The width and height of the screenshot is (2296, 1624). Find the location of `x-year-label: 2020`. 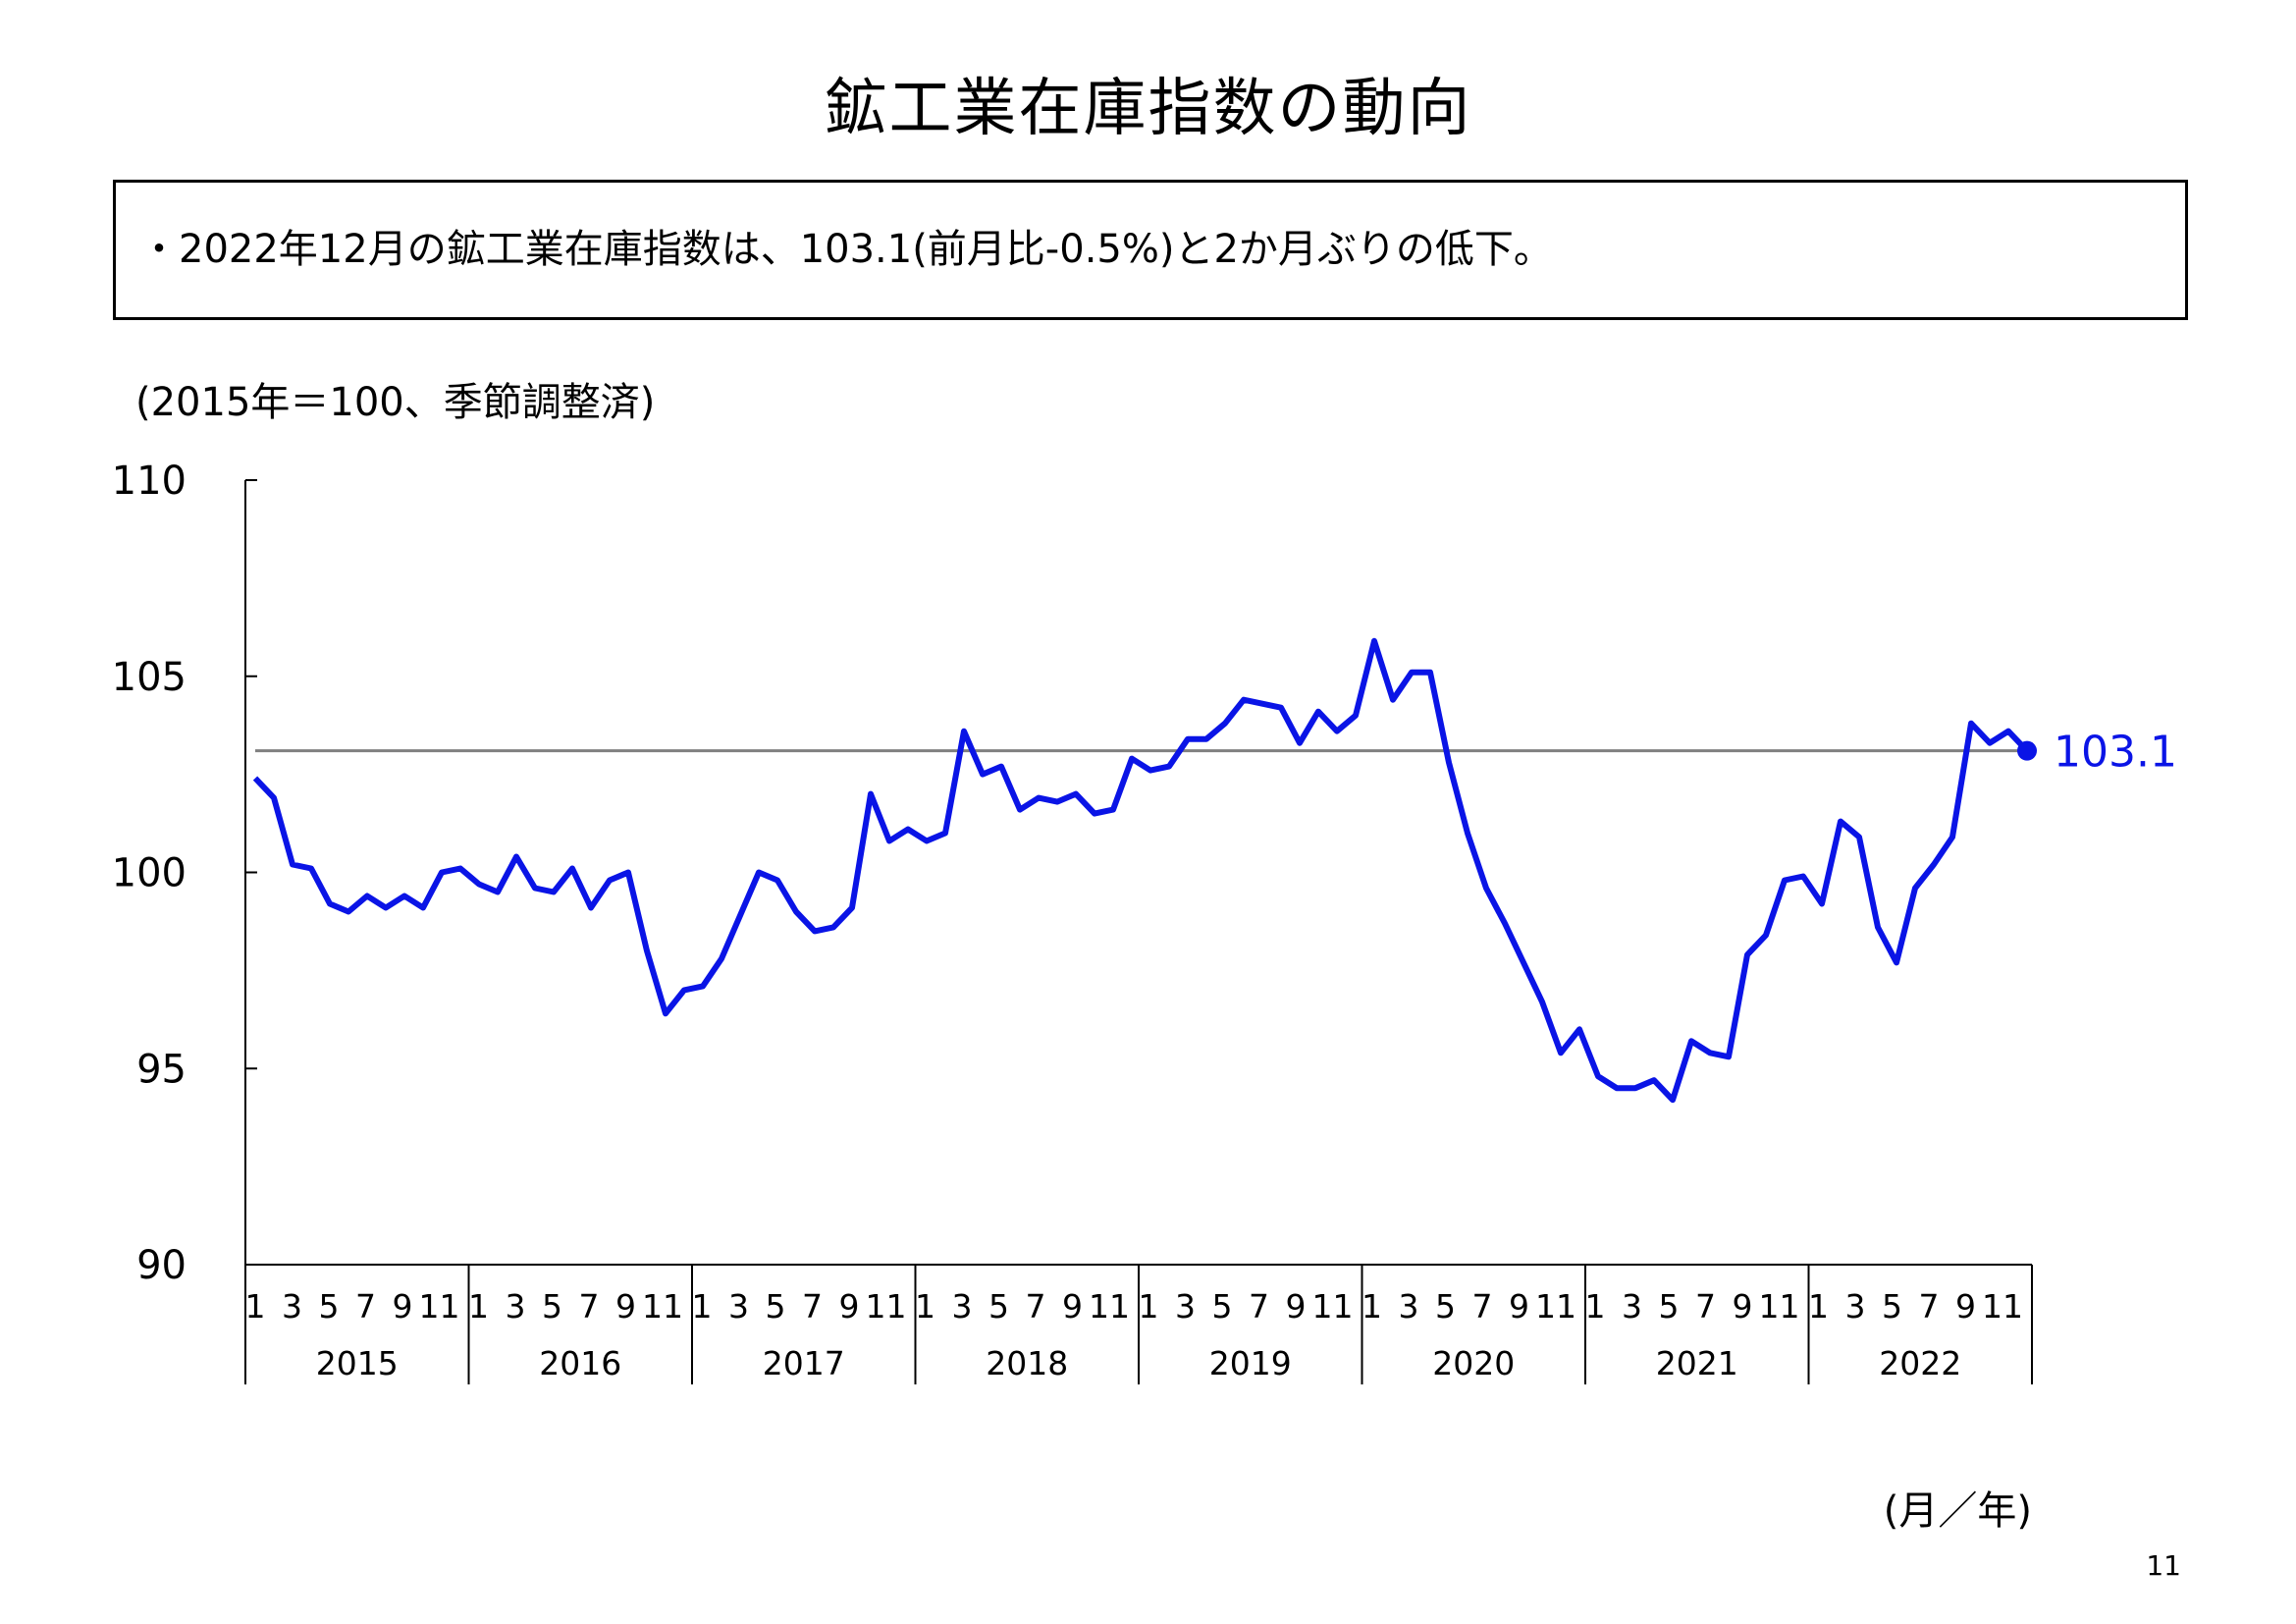

x-year-label: 2020 is located at coordinates (1473, 1363).